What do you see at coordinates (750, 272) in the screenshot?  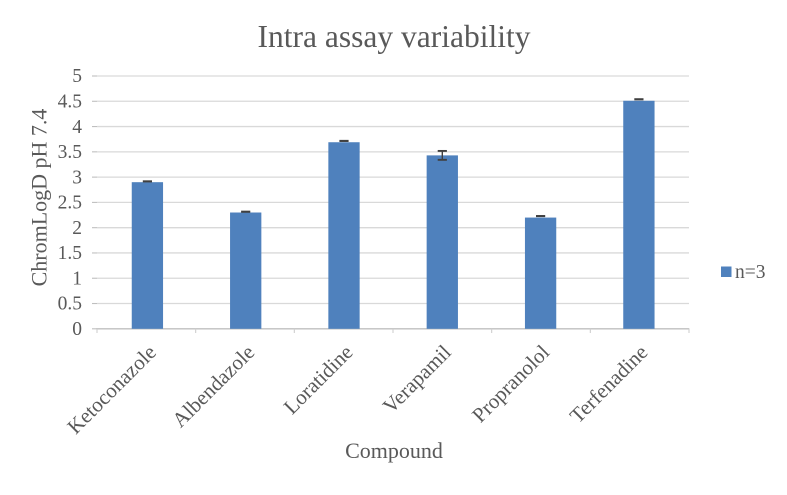 I see `svg-text: n=3` at bounding box center [750, 272].